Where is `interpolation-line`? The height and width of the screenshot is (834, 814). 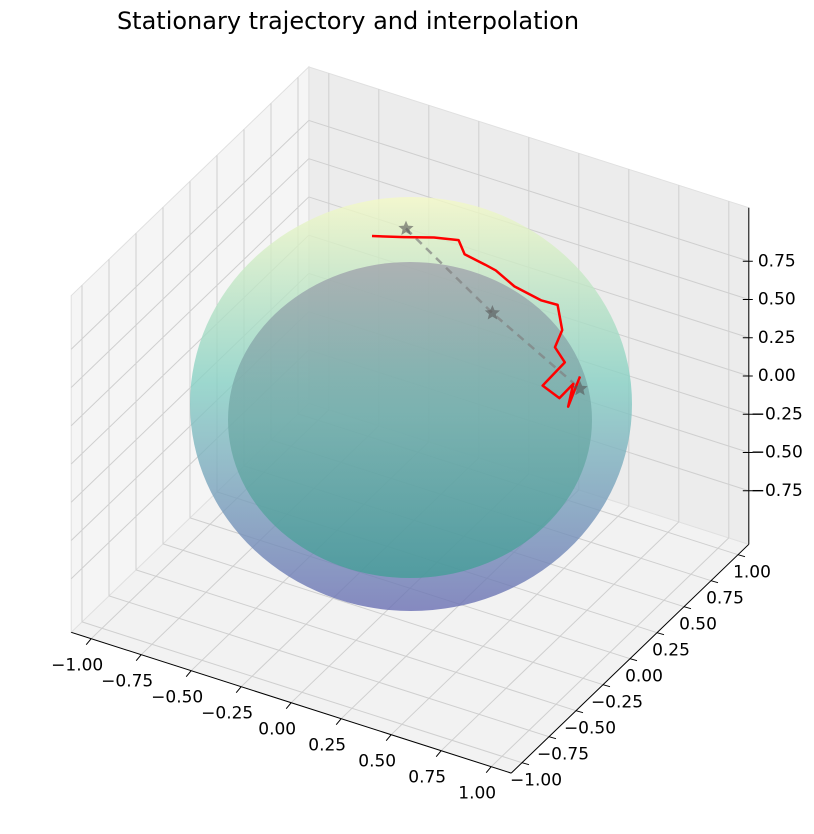 interpolation-line is located at coordinates (493, 308).